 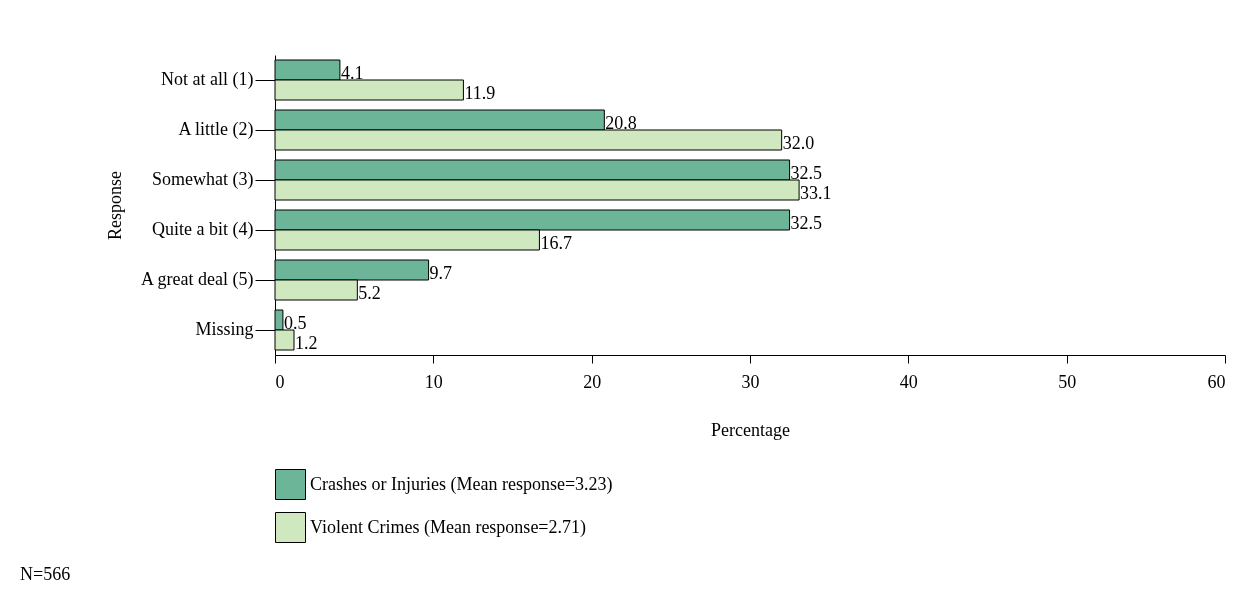 I want to click on legend-label: Violent Crimes (Mean response=2.71), so click(x=448, y=527).